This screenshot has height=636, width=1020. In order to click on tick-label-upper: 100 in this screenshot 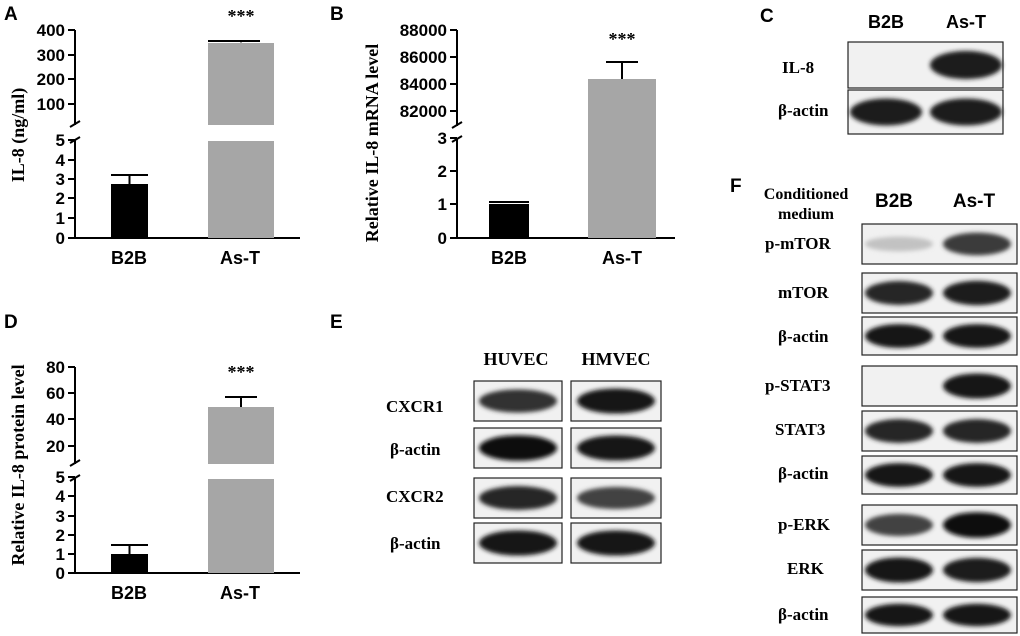, I will do `click(51, 104)`.